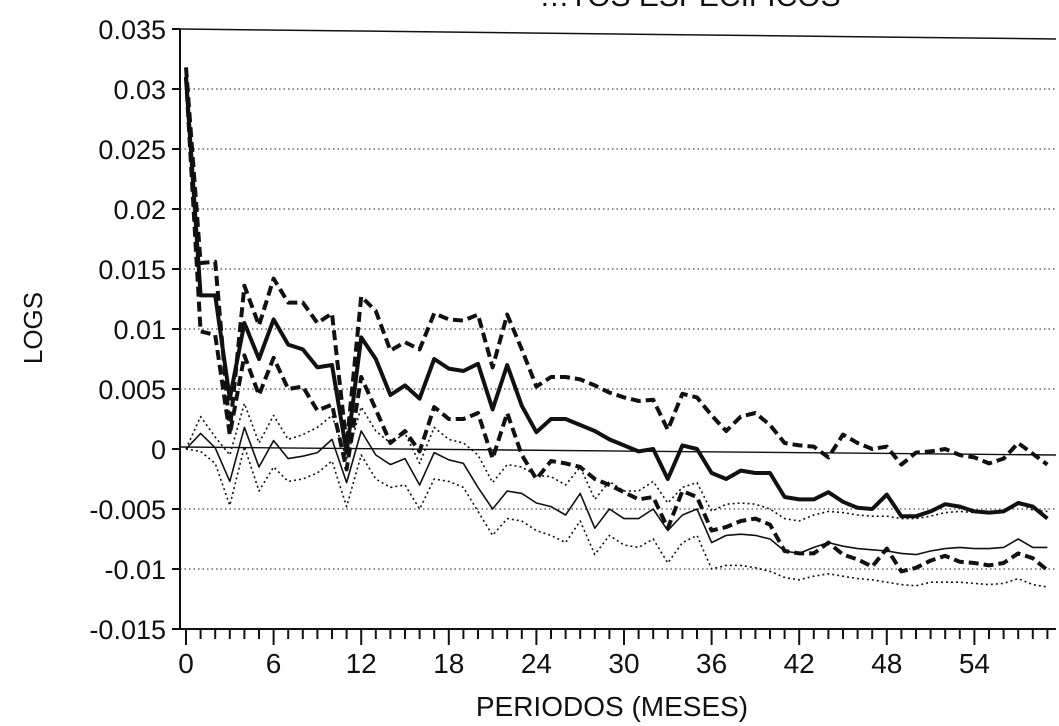 The height and width of the screenshot is (726, 1059). I want to click on x-tick-label: 36, so click(711, 663).